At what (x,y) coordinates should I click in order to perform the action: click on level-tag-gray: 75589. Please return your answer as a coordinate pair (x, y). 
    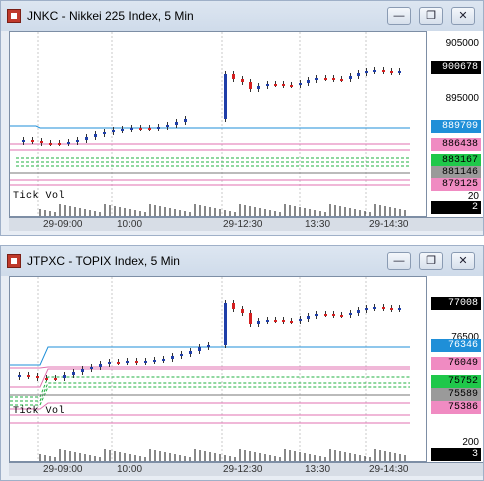
    Looking at the image, I should click on (456, 394).